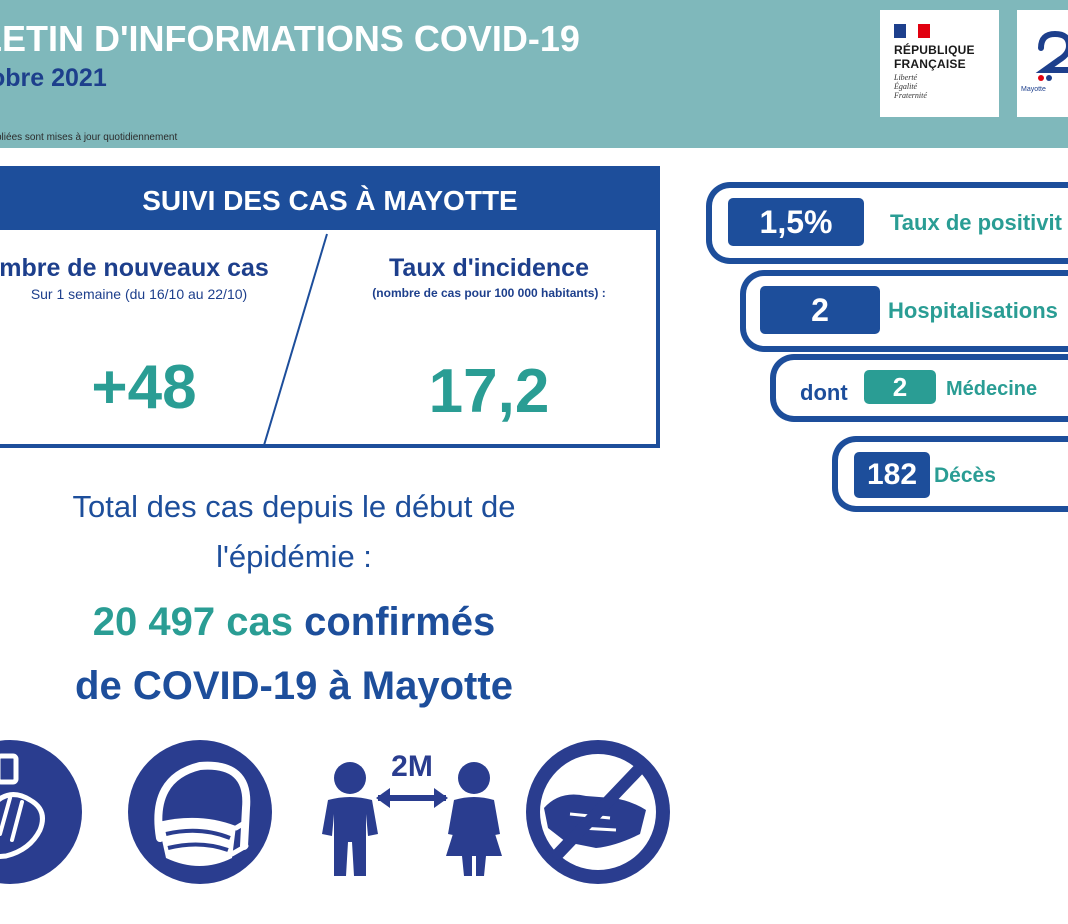  What do you see at coordinates (912, 31) in the screenshot?
I see `french-flag-icon` at bounding box center [912, 31].